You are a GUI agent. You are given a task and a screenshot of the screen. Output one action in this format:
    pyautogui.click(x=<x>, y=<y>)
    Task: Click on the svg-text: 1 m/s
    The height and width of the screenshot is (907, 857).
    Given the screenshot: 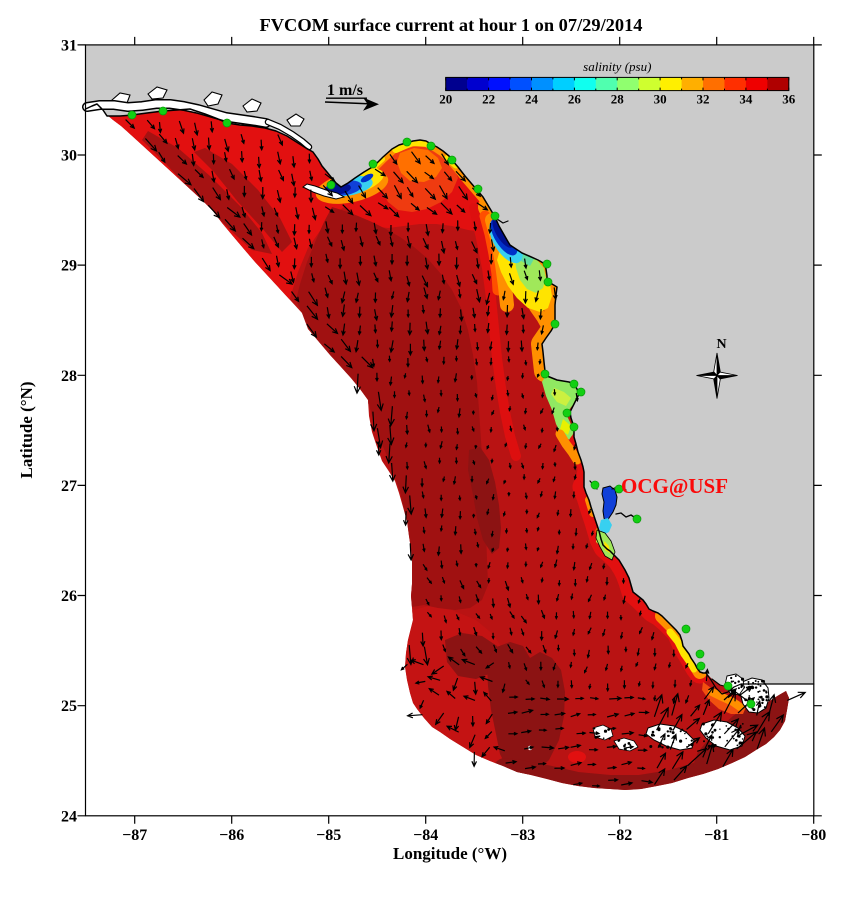 What is the action you would take?
    pyautogui.click(x=345, y=90)
    